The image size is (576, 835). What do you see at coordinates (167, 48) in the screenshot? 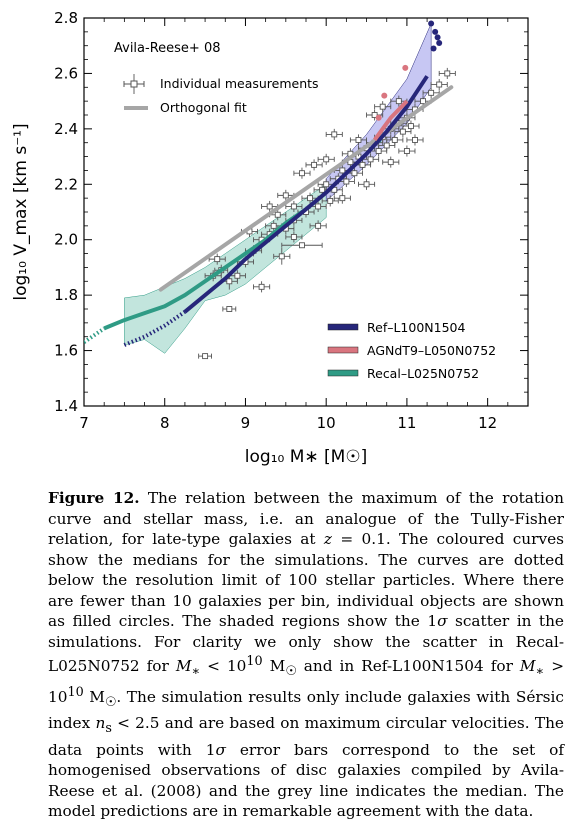
I see `legend-title: Avila-Reese+ 08` at bounding box center [167, 48].